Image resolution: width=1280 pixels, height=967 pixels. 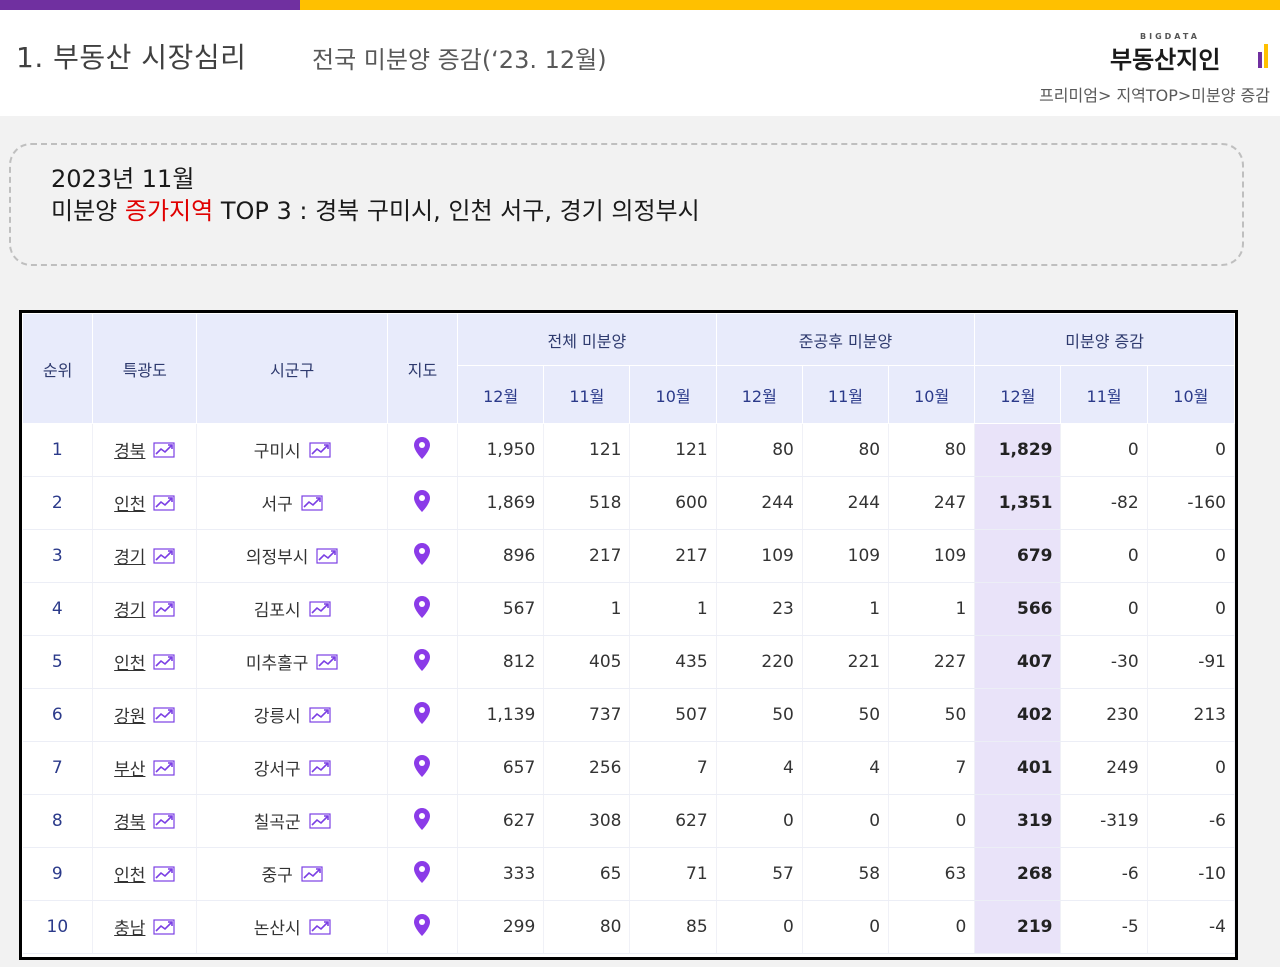 What do you see at coordinates (759, 821) in the screenshot?
I see `completed-dec-cell: 0` at bounding box center [759, 821].